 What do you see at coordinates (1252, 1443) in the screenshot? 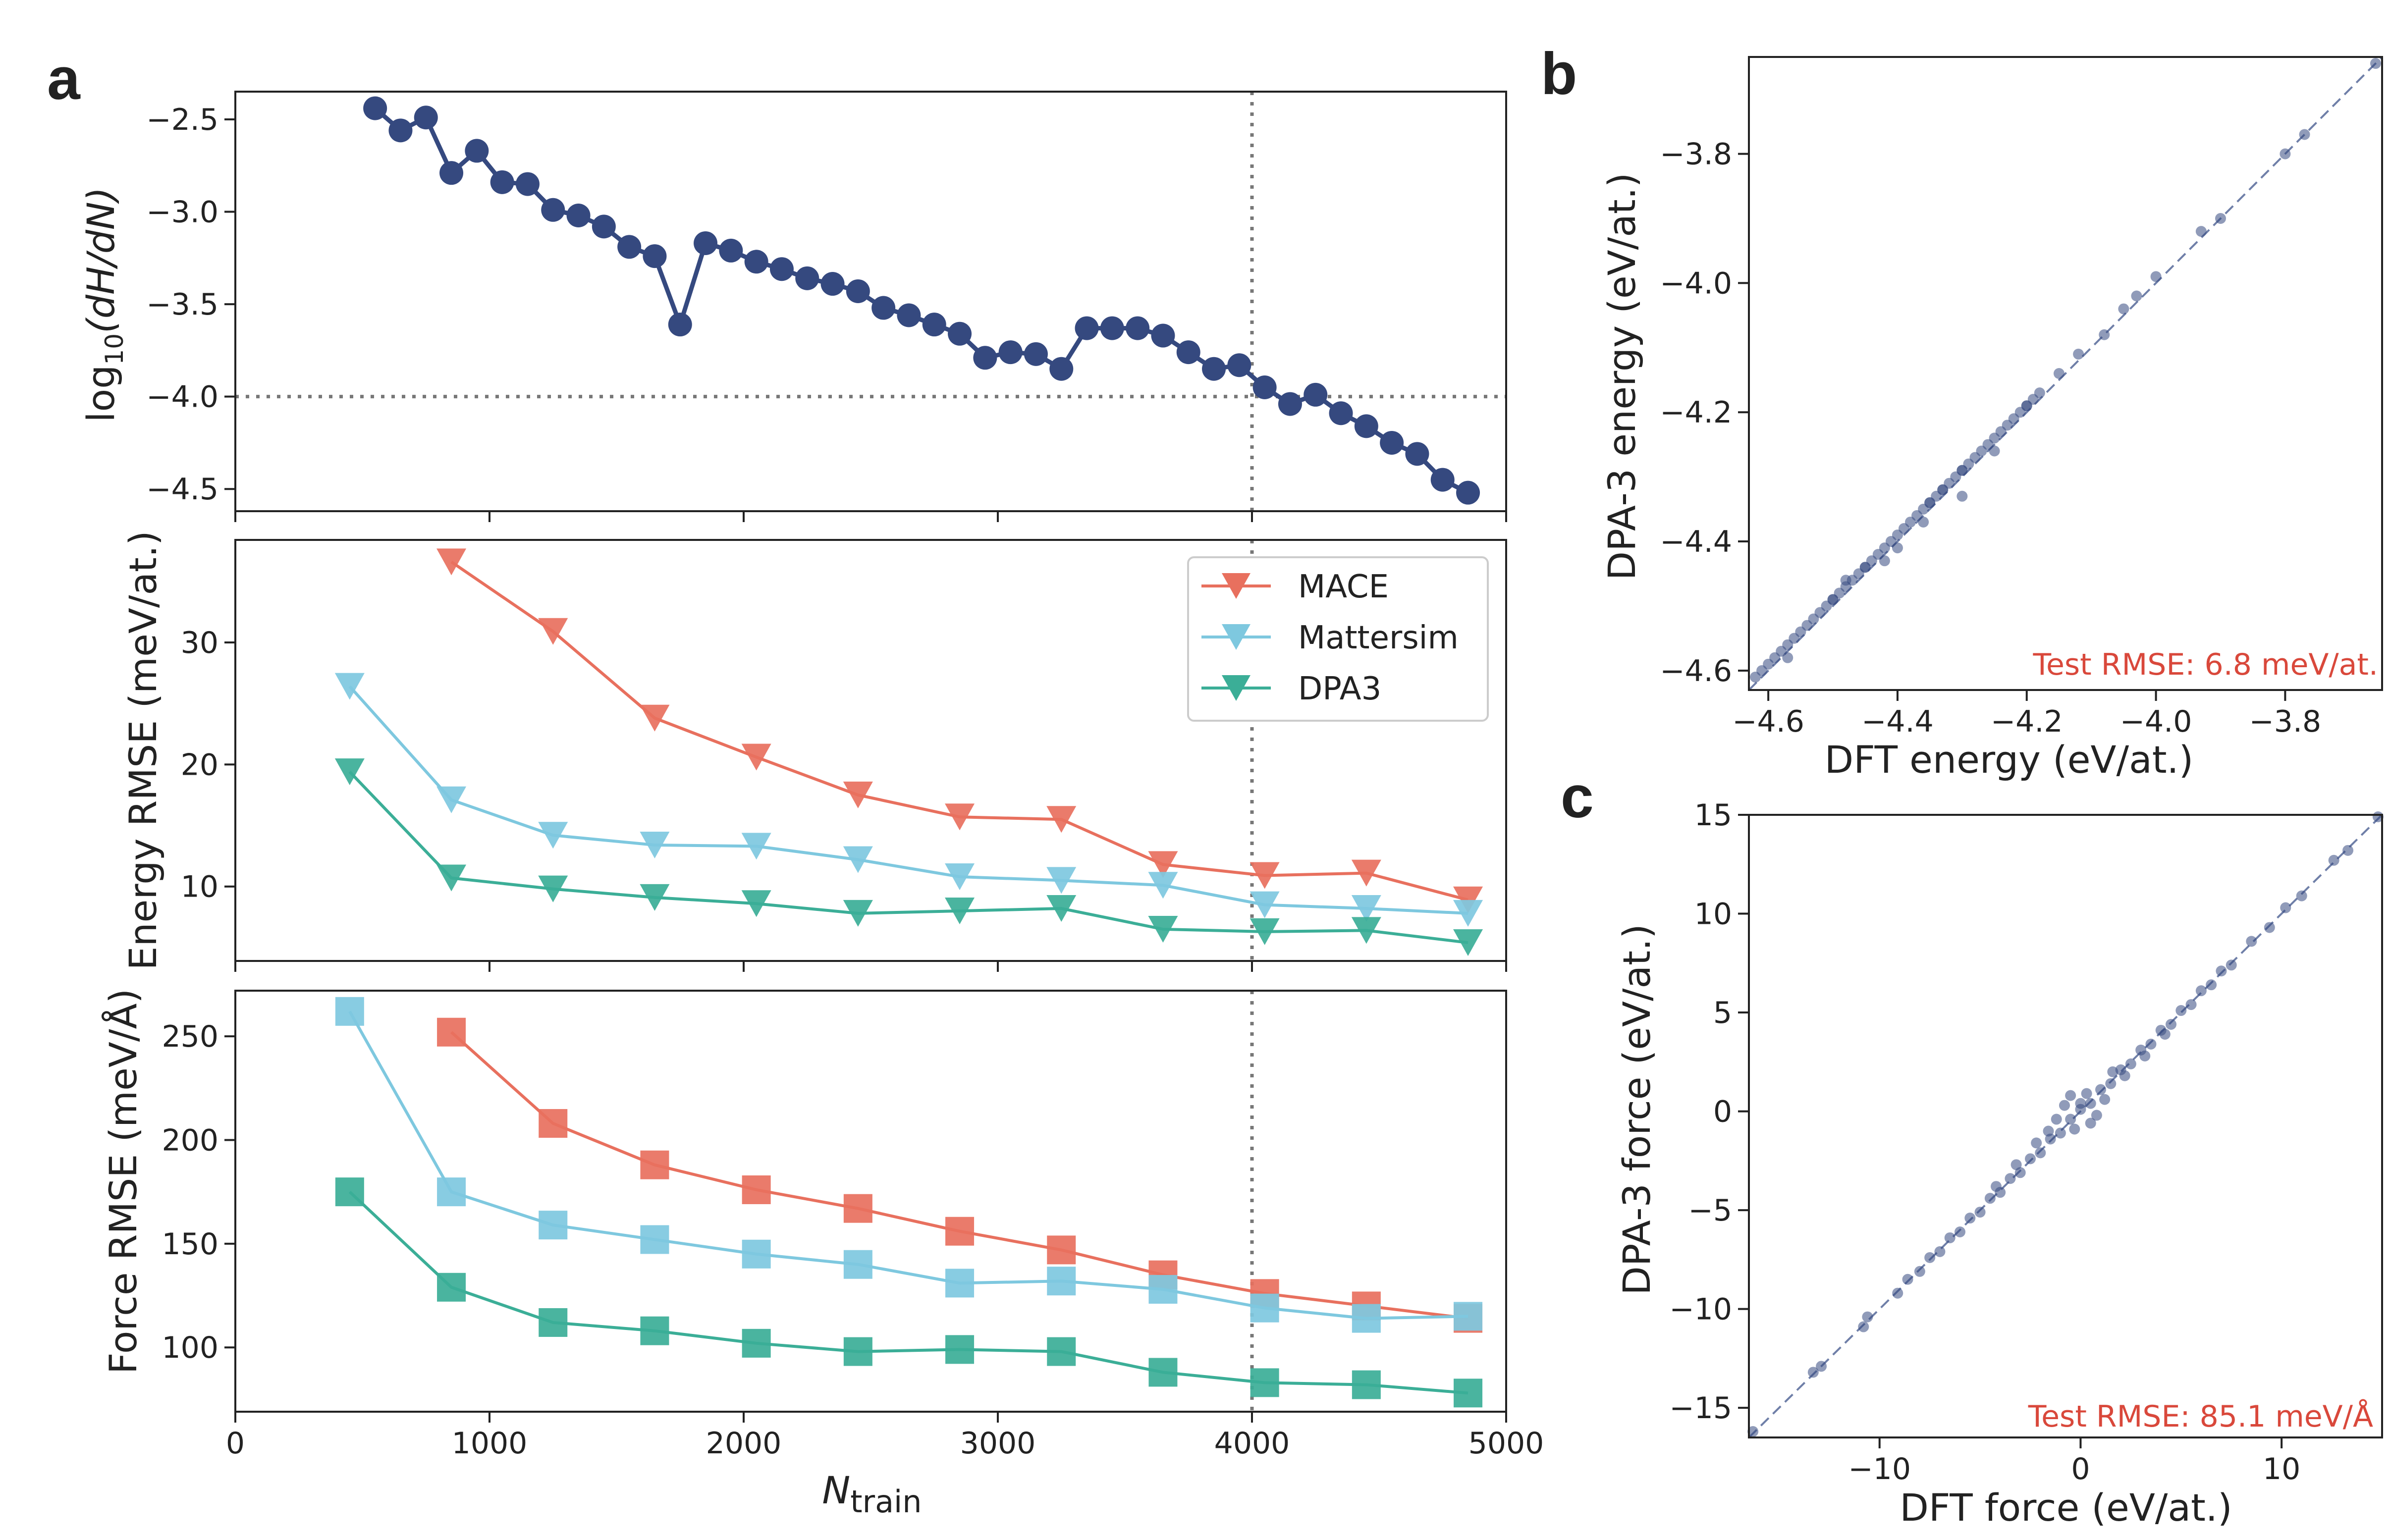
I see `a3-xtick-label: 4000` at bounding box center [1252, 1443].